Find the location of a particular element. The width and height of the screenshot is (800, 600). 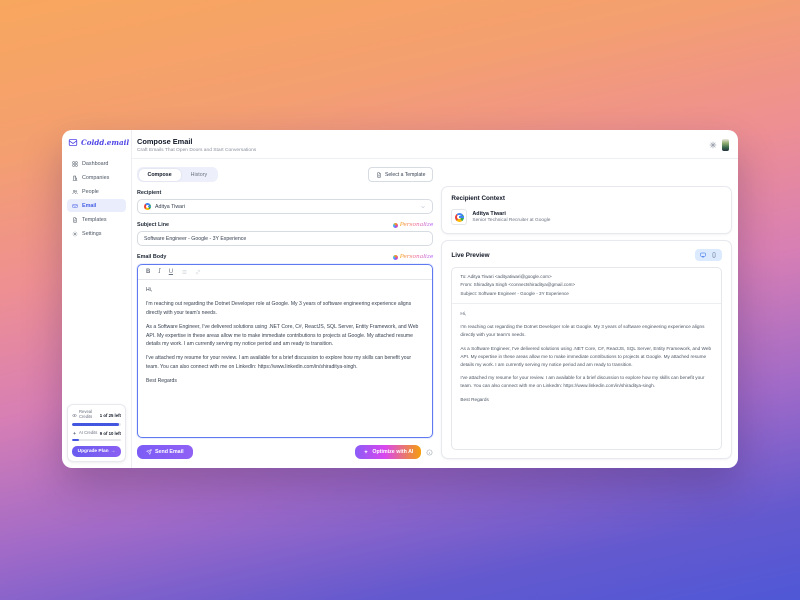

sidebar-item-label: Dashboard is located at coordinates (95, 163).